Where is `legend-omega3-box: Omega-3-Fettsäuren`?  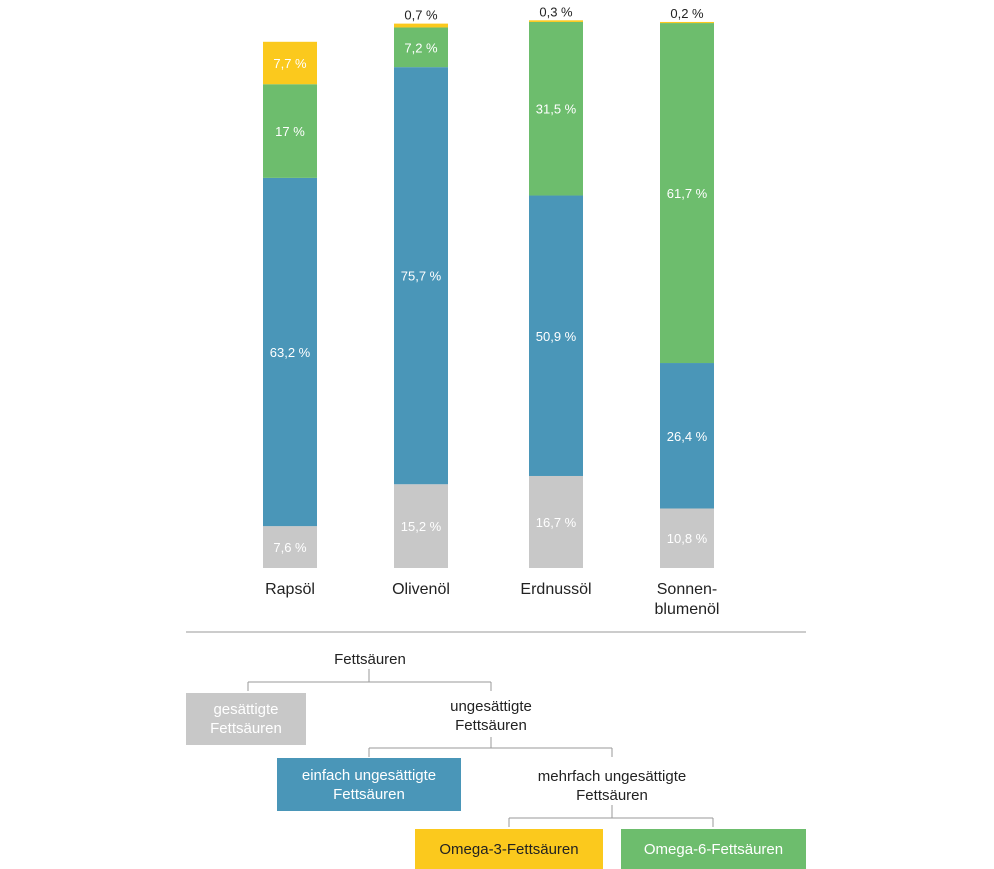
legend-omega3-box: Omega-3-Fettsäuren is located at coordinates (509, 849).